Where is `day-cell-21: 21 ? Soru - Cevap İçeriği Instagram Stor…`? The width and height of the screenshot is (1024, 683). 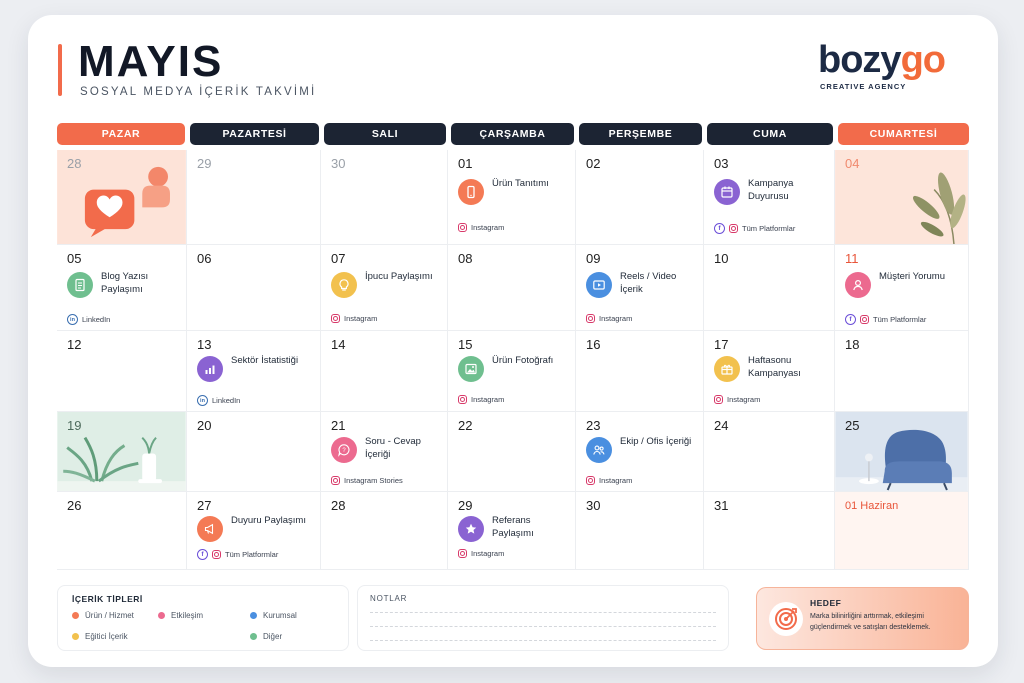 day-cell-21: 21 ? Soru - Cevap İçeriği Instagram Stor… is located at coordinates (384, 452).